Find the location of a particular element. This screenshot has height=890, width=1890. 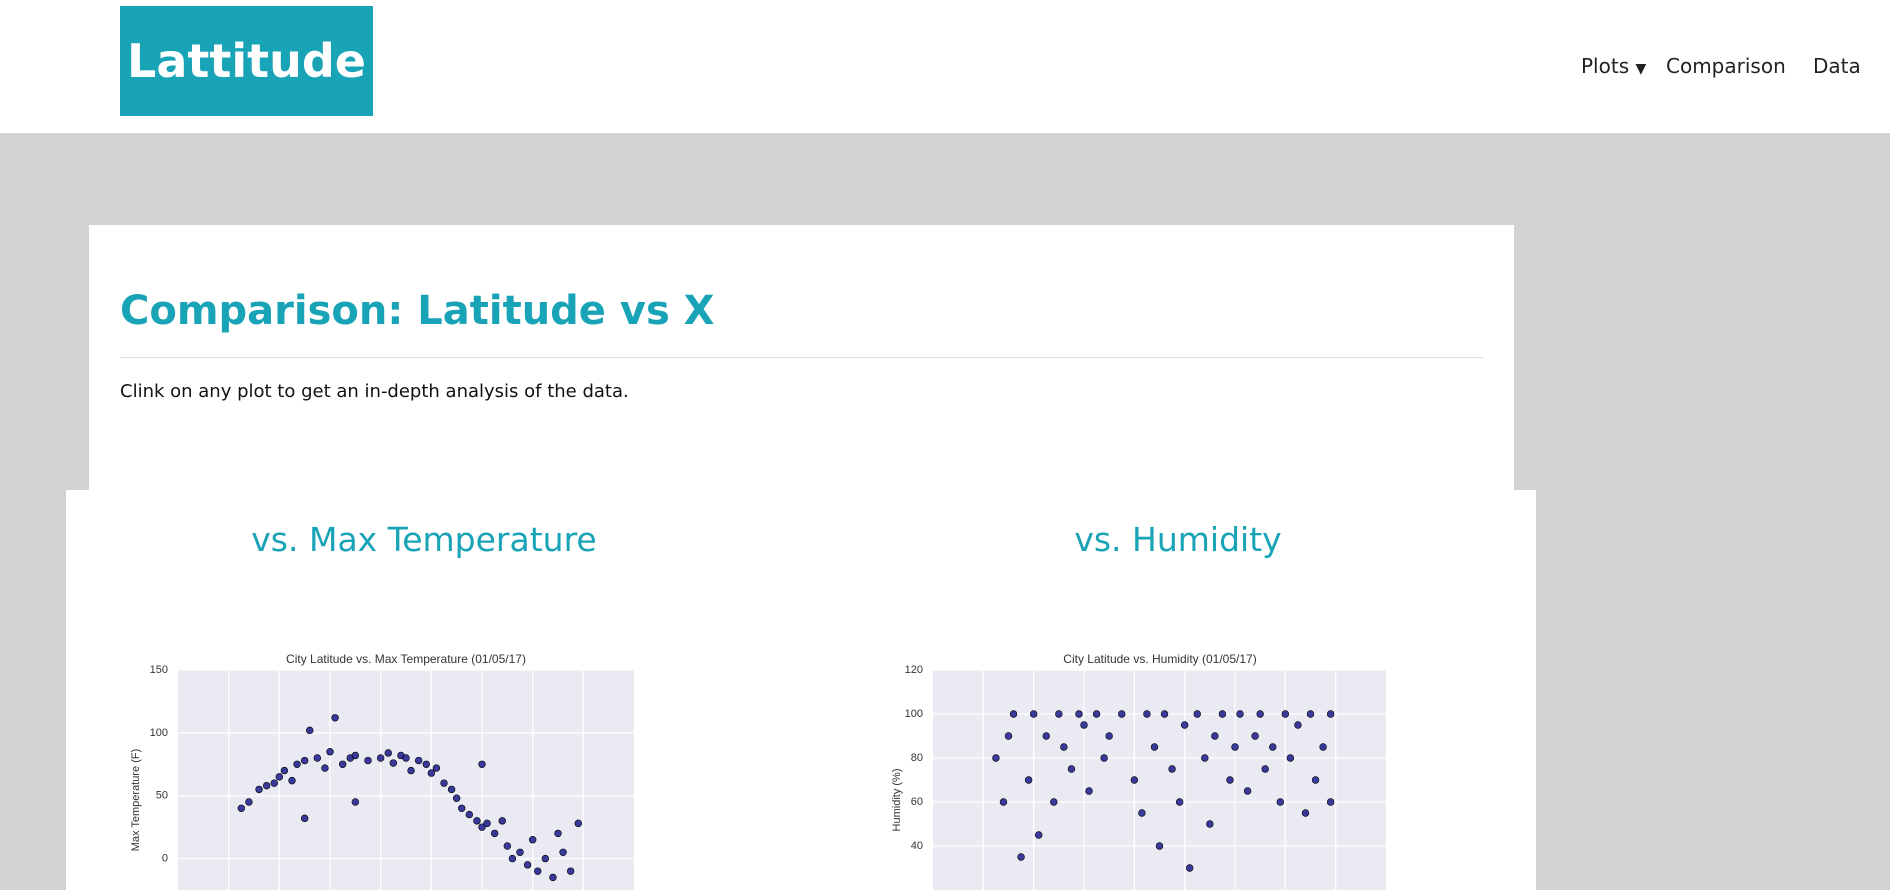

nav-plots: Plots ▼ is located at coordinates (1613, 66).